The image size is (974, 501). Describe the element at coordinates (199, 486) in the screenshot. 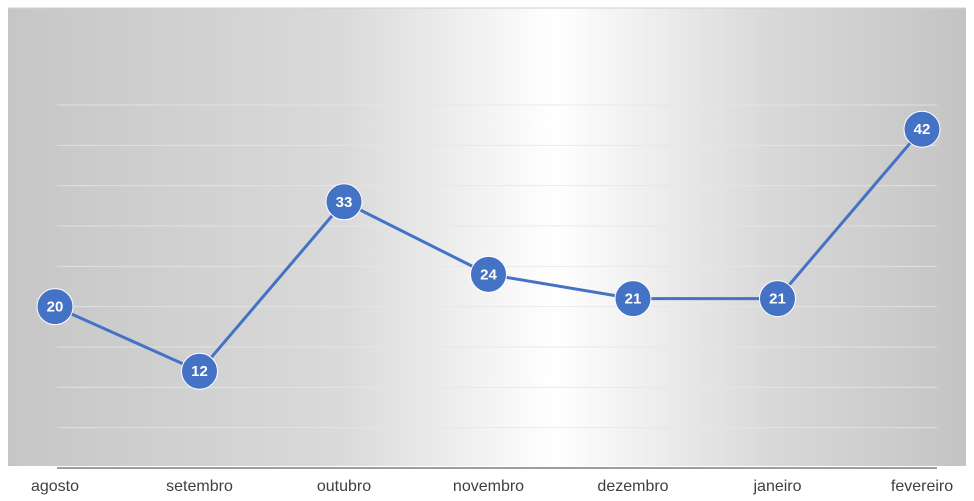

I see `x-tick-label: setembro` at that location.